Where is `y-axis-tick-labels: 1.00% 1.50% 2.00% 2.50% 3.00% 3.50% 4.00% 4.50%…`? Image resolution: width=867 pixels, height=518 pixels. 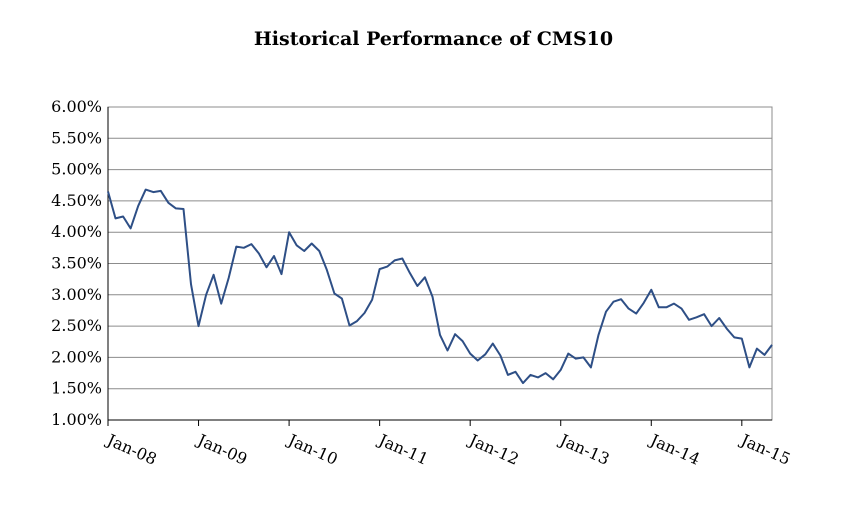
y-axis-tick-labels: 1.00% 1.50% 2.00% 2.50% 3.00% 3.50% 4.00% 4.50%… is located at coordinates (76, 263).